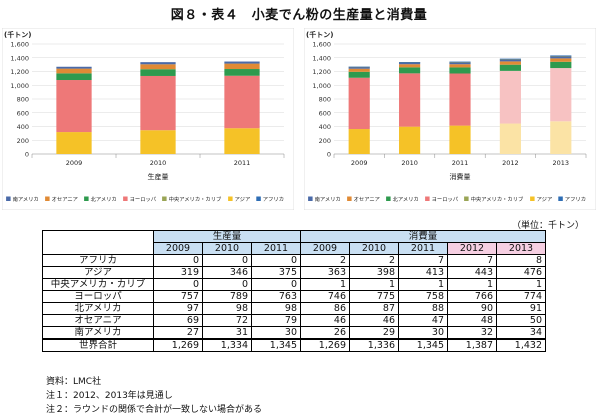  Describe the element at coordinates (521, 248) in the screenshot. I see `table-year-header: 2013` at that location.